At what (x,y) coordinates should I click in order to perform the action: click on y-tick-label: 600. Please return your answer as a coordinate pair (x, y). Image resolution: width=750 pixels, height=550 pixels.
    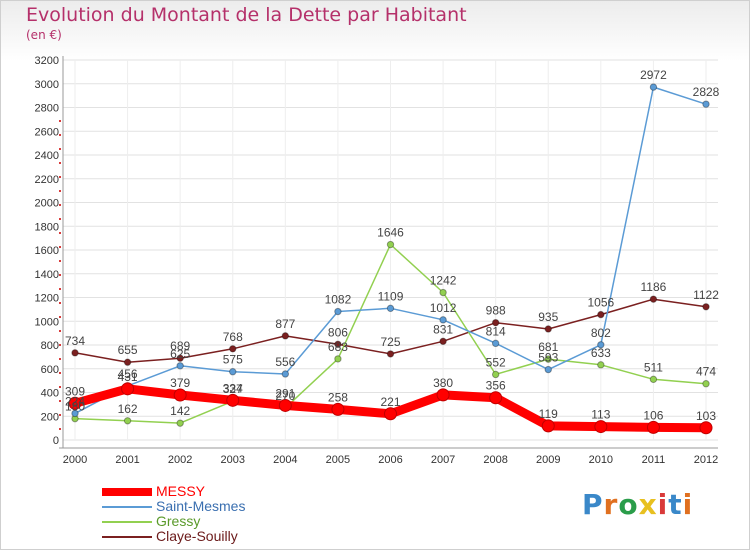
    Looking at the image, I should click on (50, 370).